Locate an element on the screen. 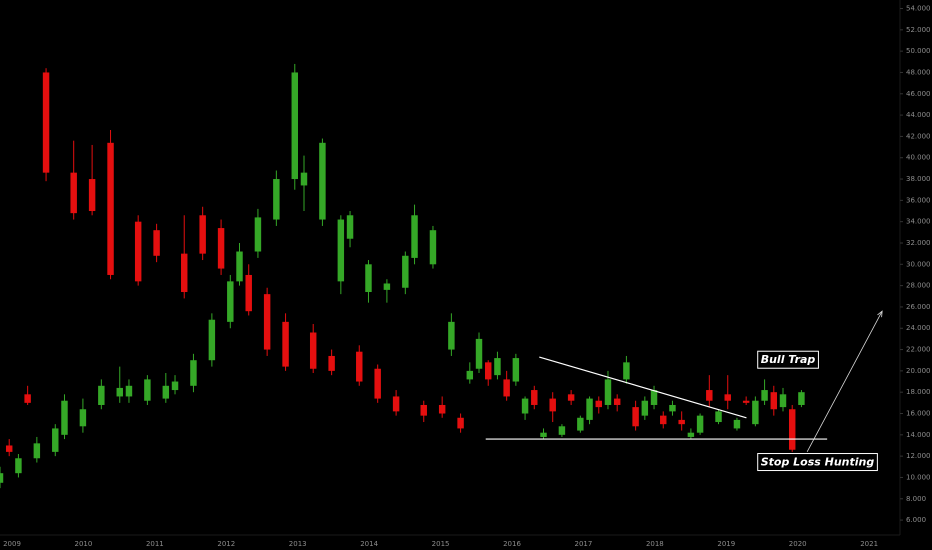 The image size is (932, 550). y-tick-label: 10.000 is located at coordinates (918, 477).